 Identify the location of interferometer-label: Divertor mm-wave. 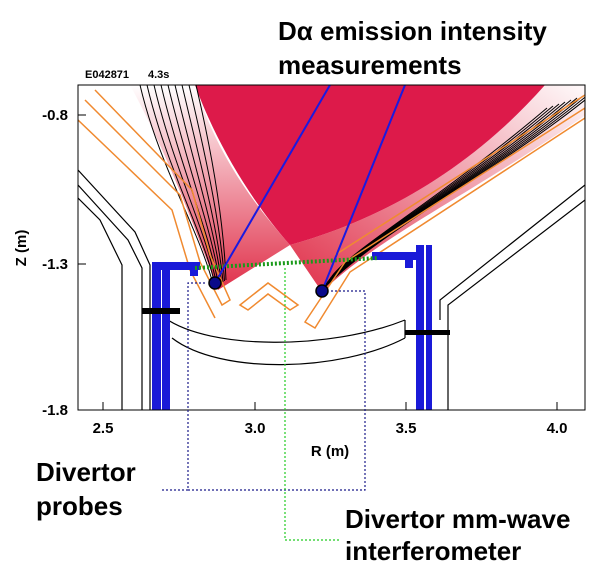
(457, 519).